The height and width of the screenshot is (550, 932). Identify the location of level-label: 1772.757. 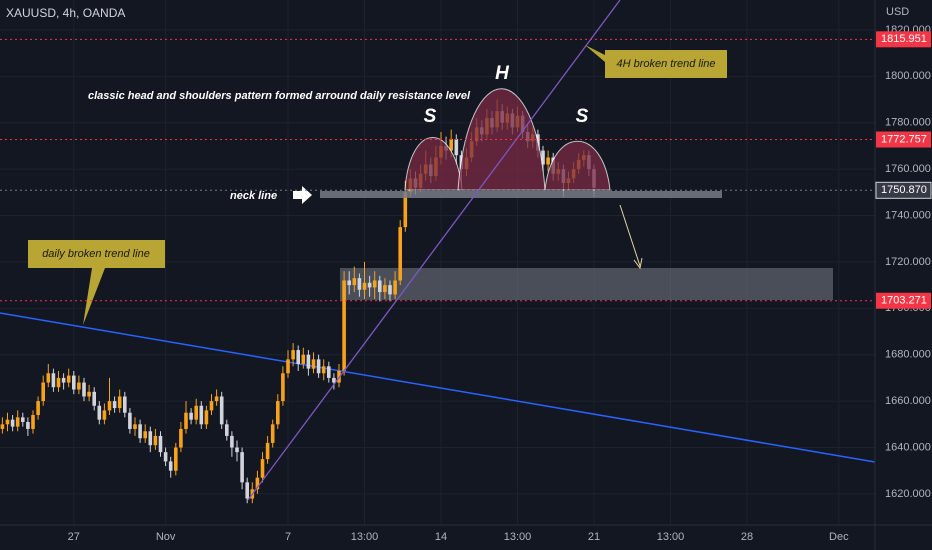
(904, 139).